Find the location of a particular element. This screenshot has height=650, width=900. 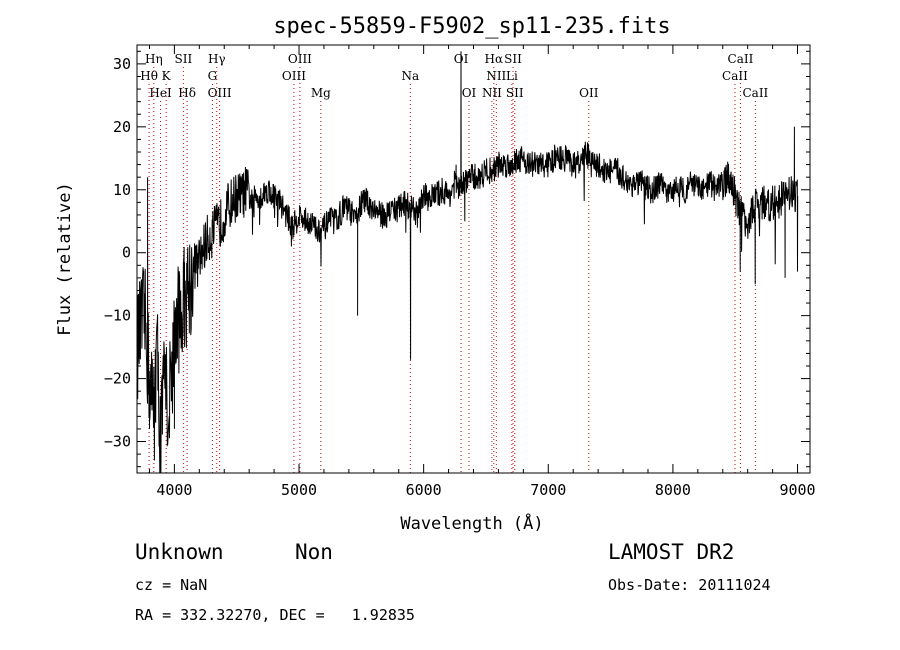

survey-name: LAMOST DR2 is located at coordinates (671, 552).